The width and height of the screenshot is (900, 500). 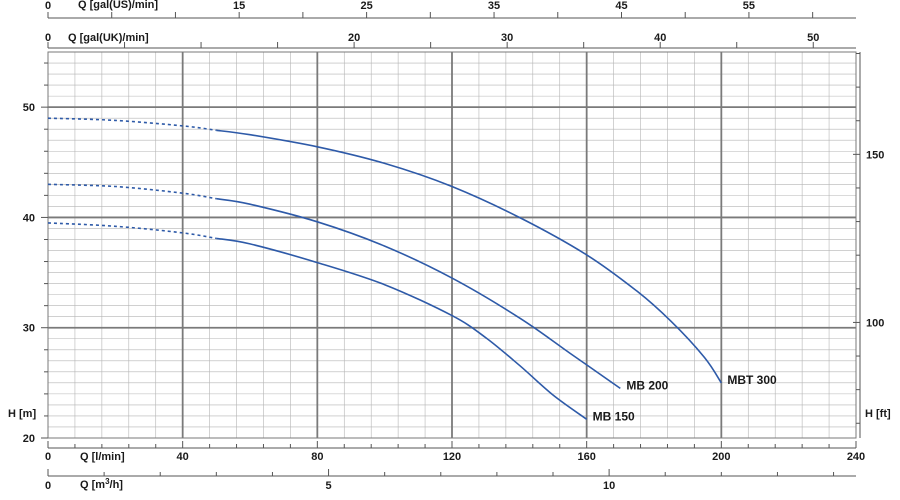 I want to click on series-mbt-300-dashed, so click(x=132, y=124).